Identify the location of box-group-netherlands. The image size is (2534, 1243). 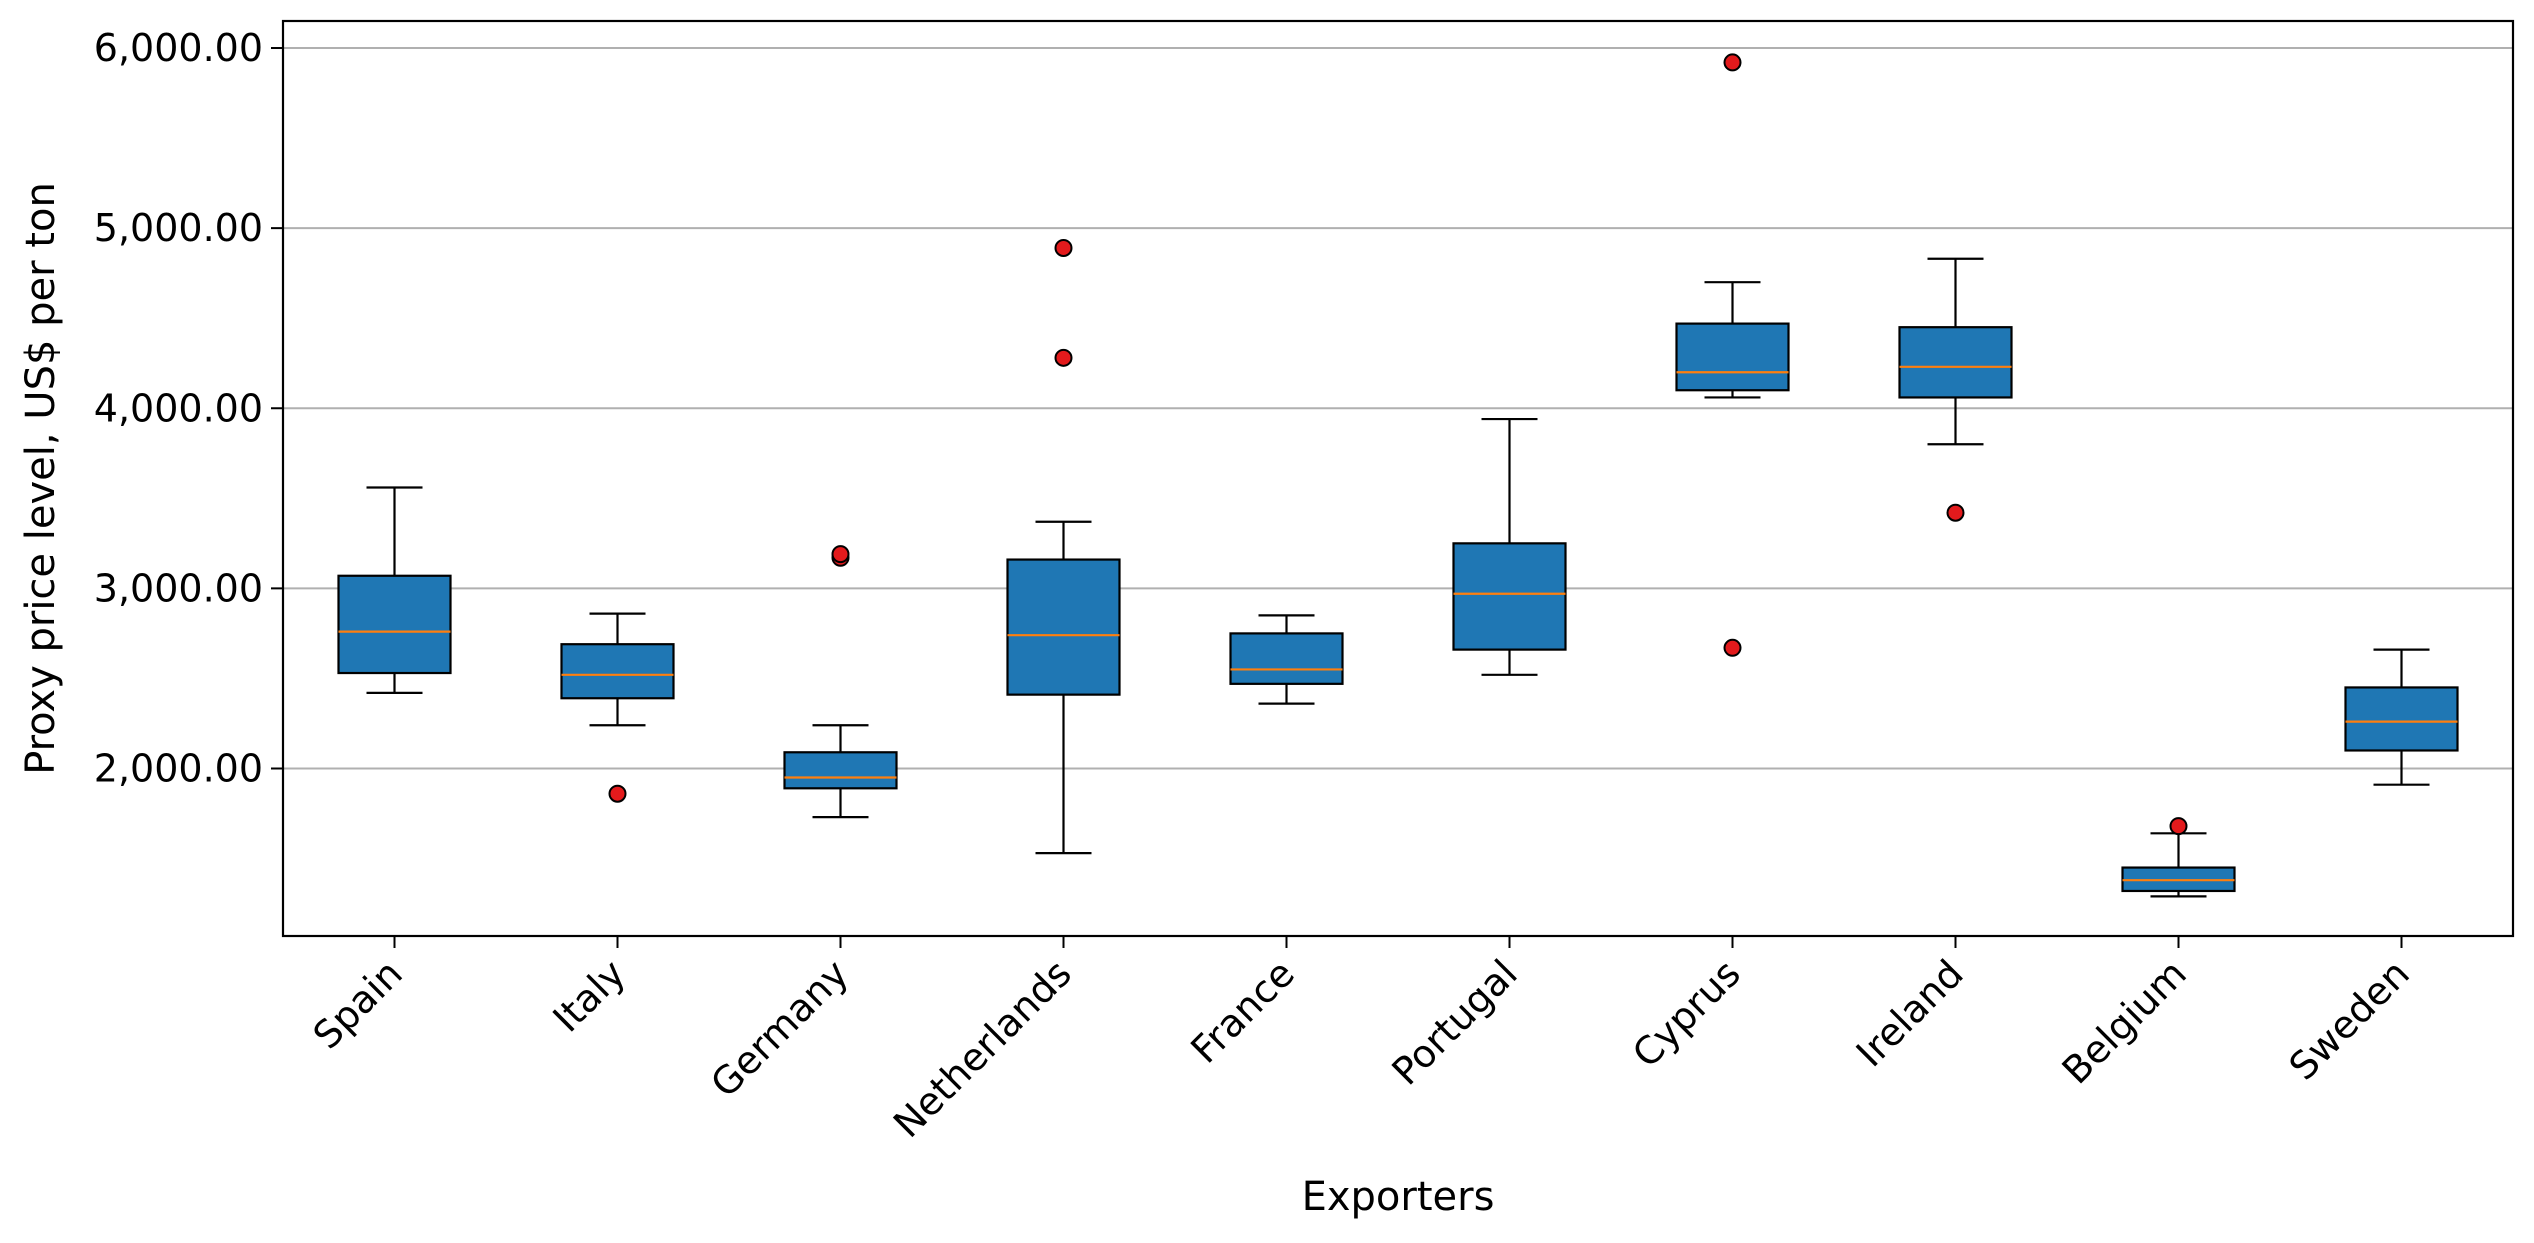
(1063, 546).